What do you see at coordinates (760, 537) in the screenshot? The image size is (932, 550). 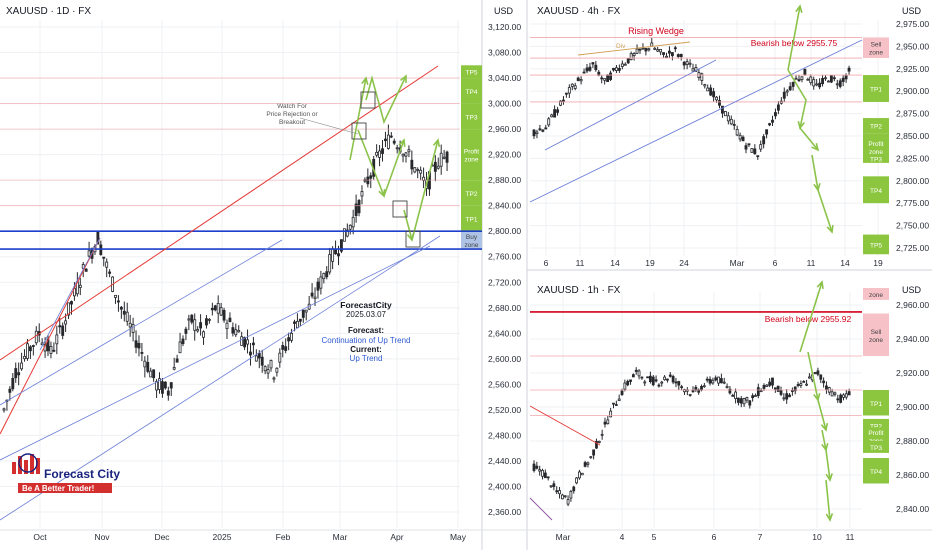 I see `x-tick-label: 7` at bounding box center [760, 537].